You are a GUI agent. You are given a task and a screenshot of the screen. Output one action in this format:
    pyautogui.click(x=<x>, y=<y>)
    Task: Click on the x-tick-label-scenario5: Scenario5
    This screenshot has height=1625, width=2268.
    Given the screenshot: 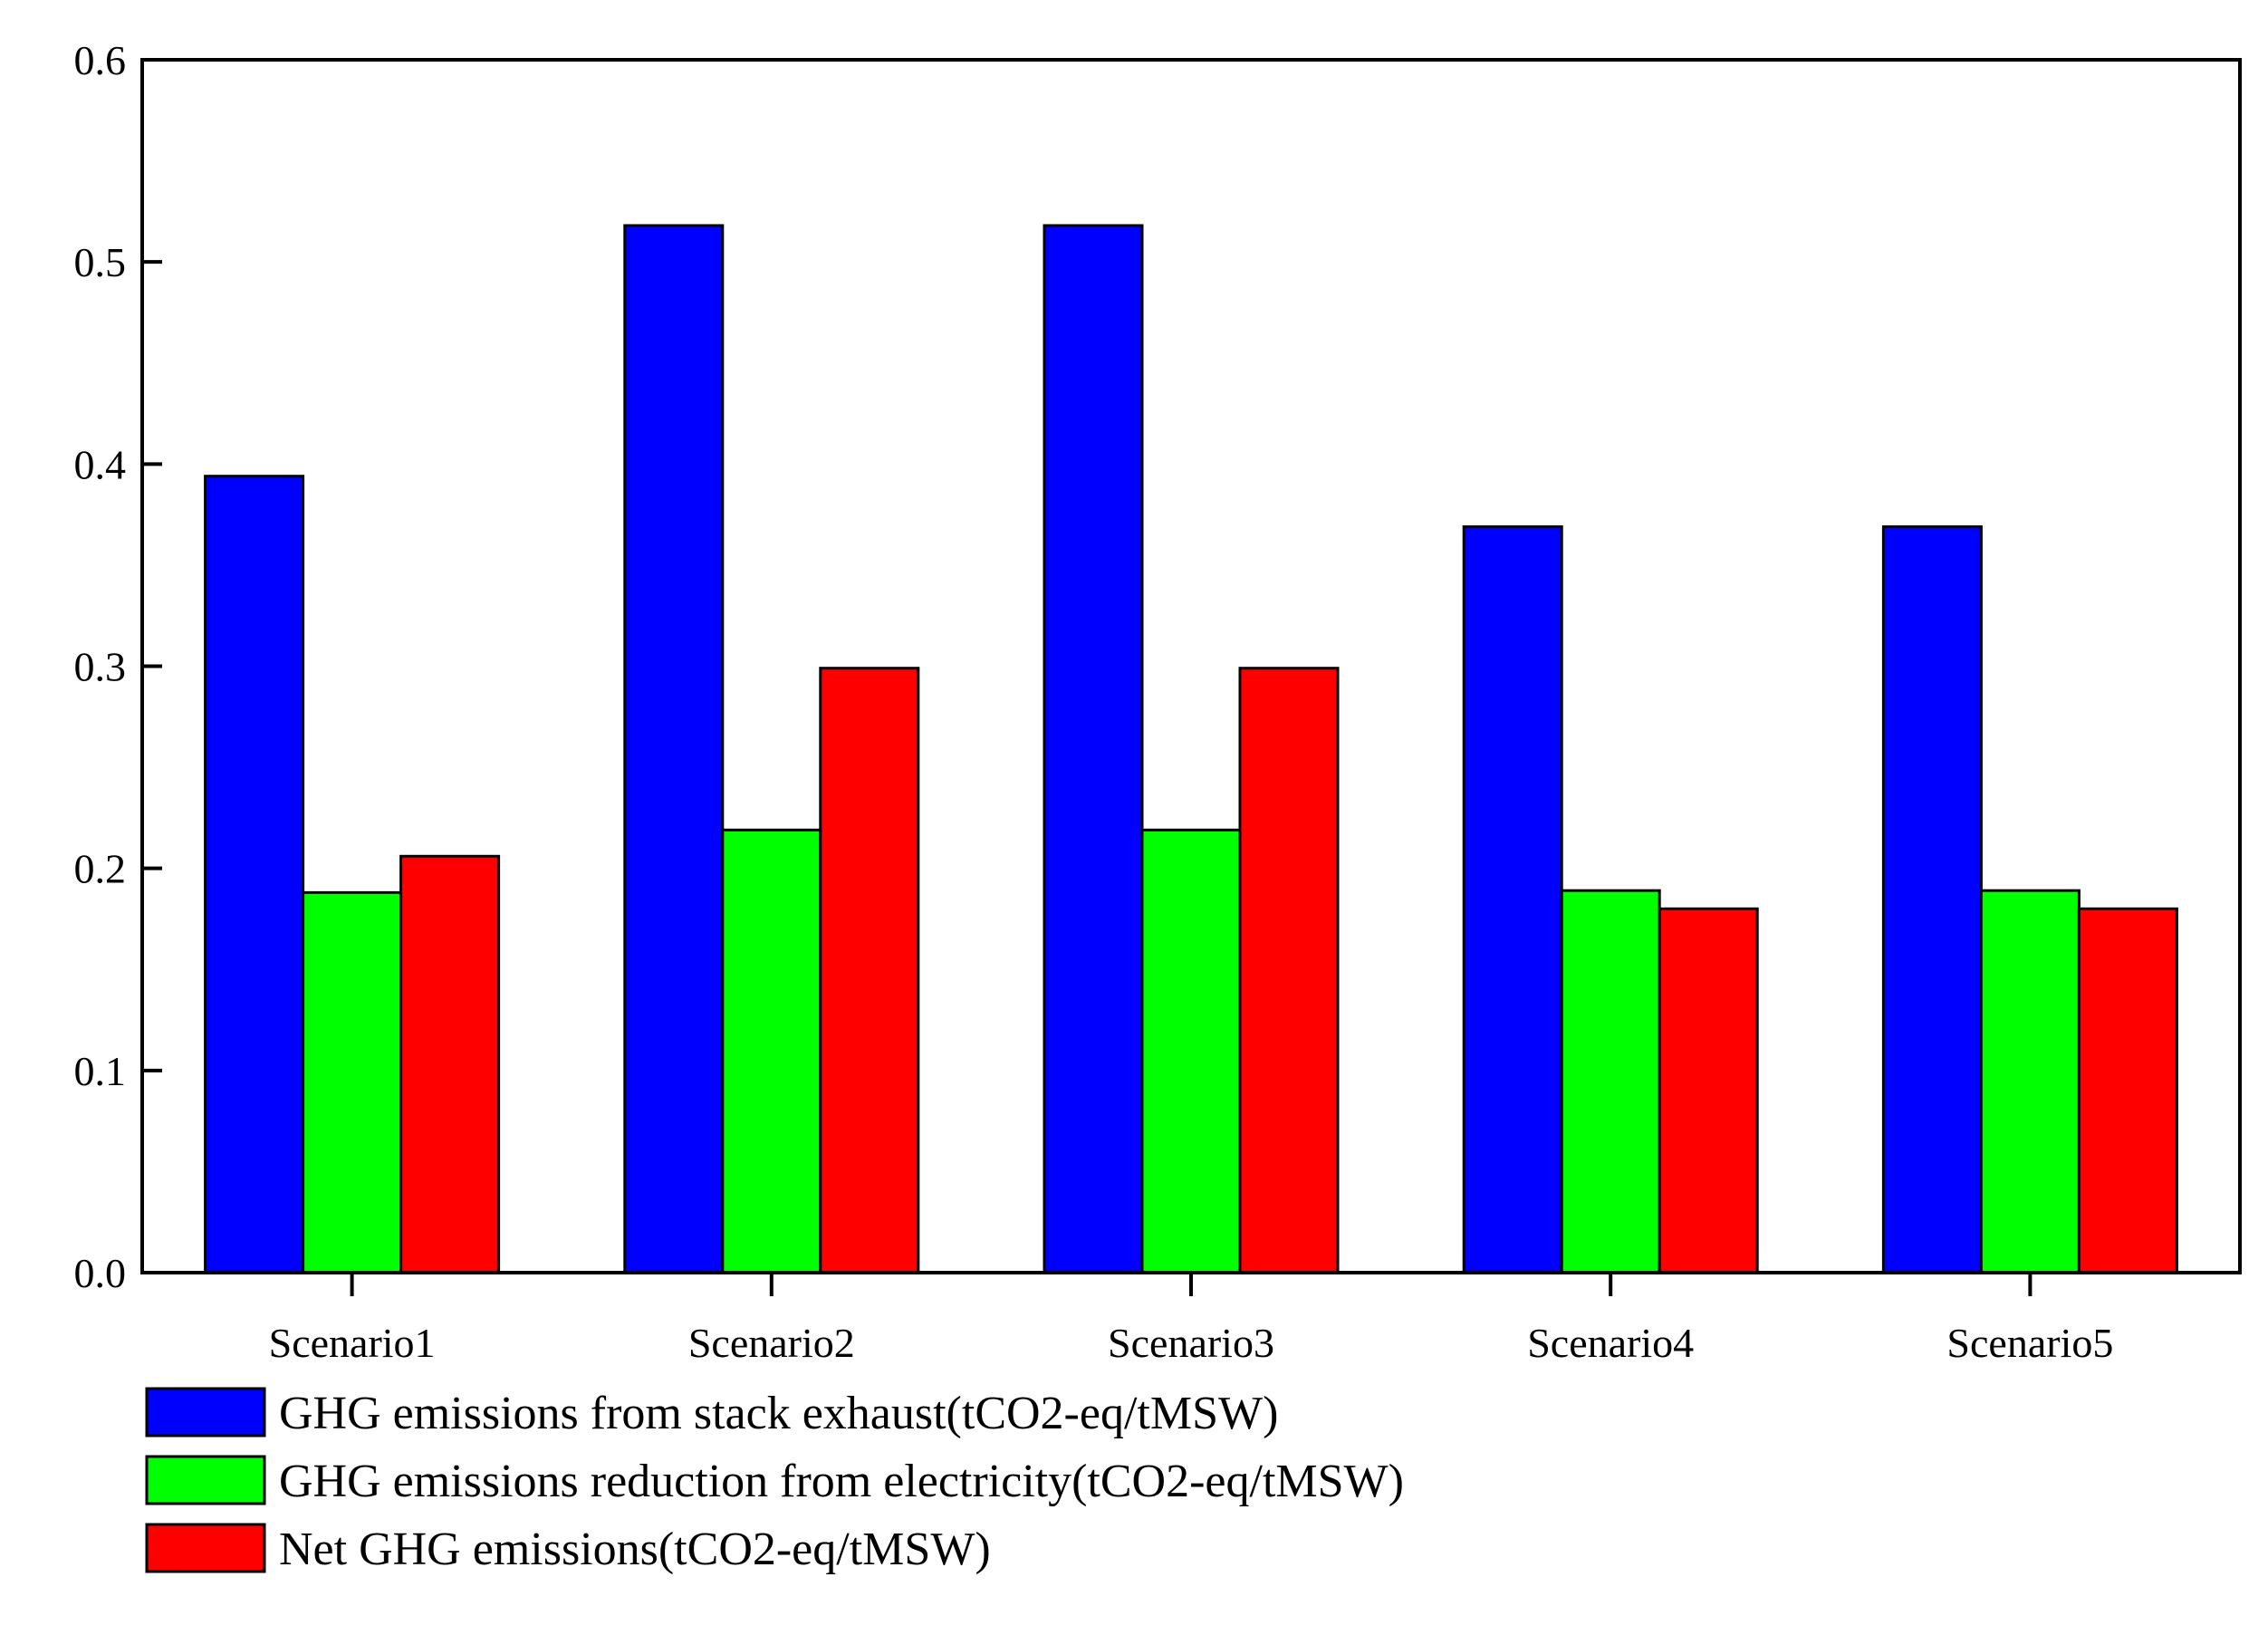 What is the action you would take?
    pyautogui.click(x=2030, y=1343)
    